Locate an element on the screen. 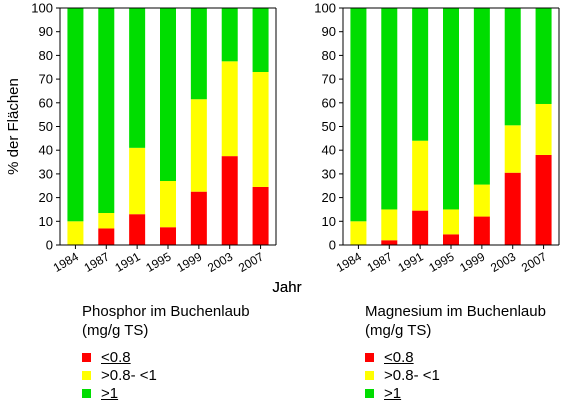  bar-low-1987 is located at coordinates (389, 242).